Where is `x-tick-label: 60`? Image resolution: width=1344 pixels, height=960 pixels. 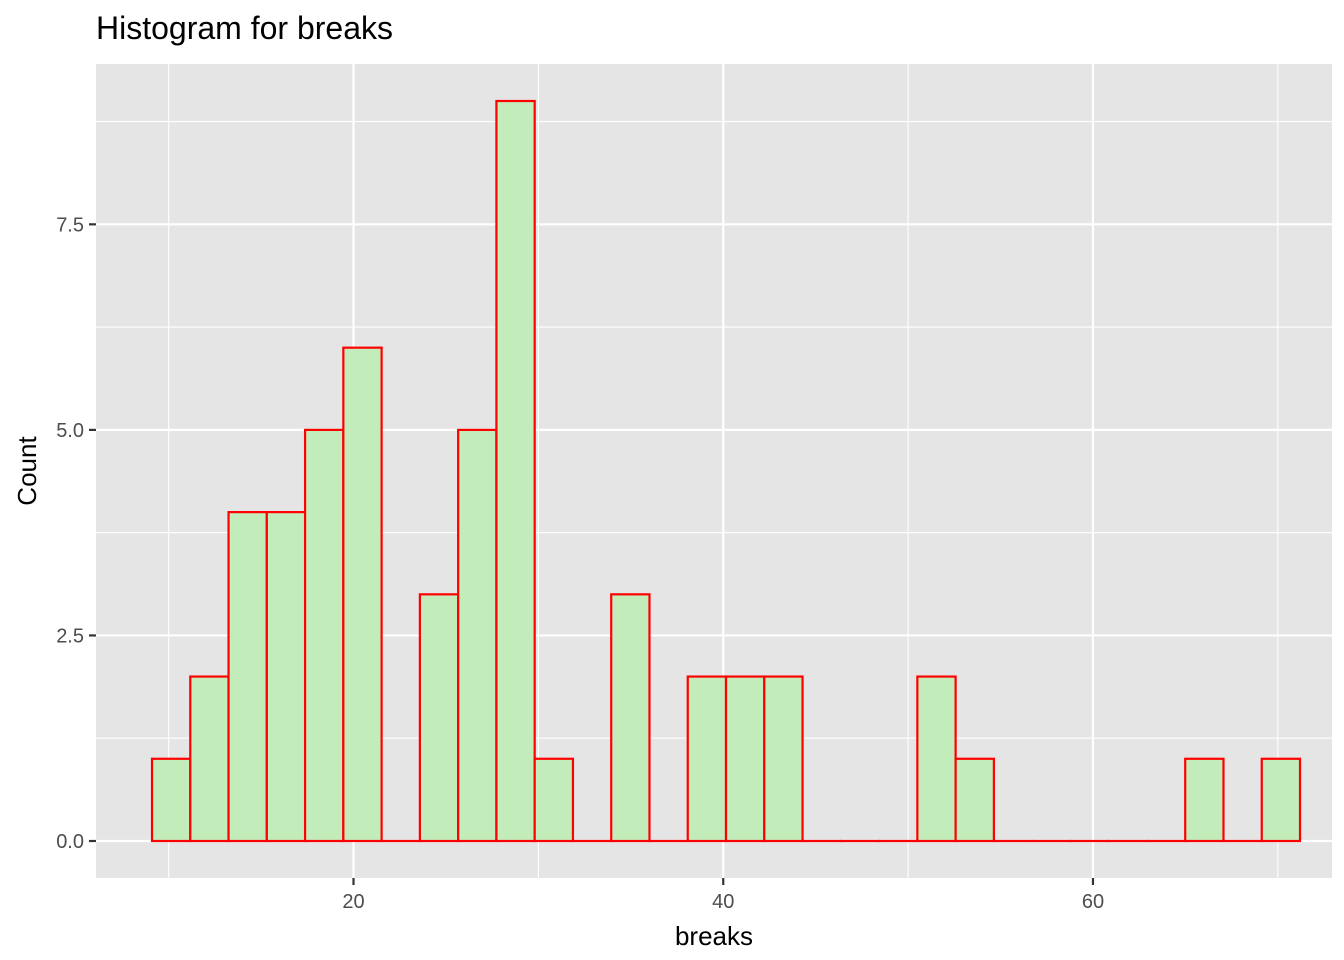
x-tick-label: 60 is located at coordinates (1093, 902).